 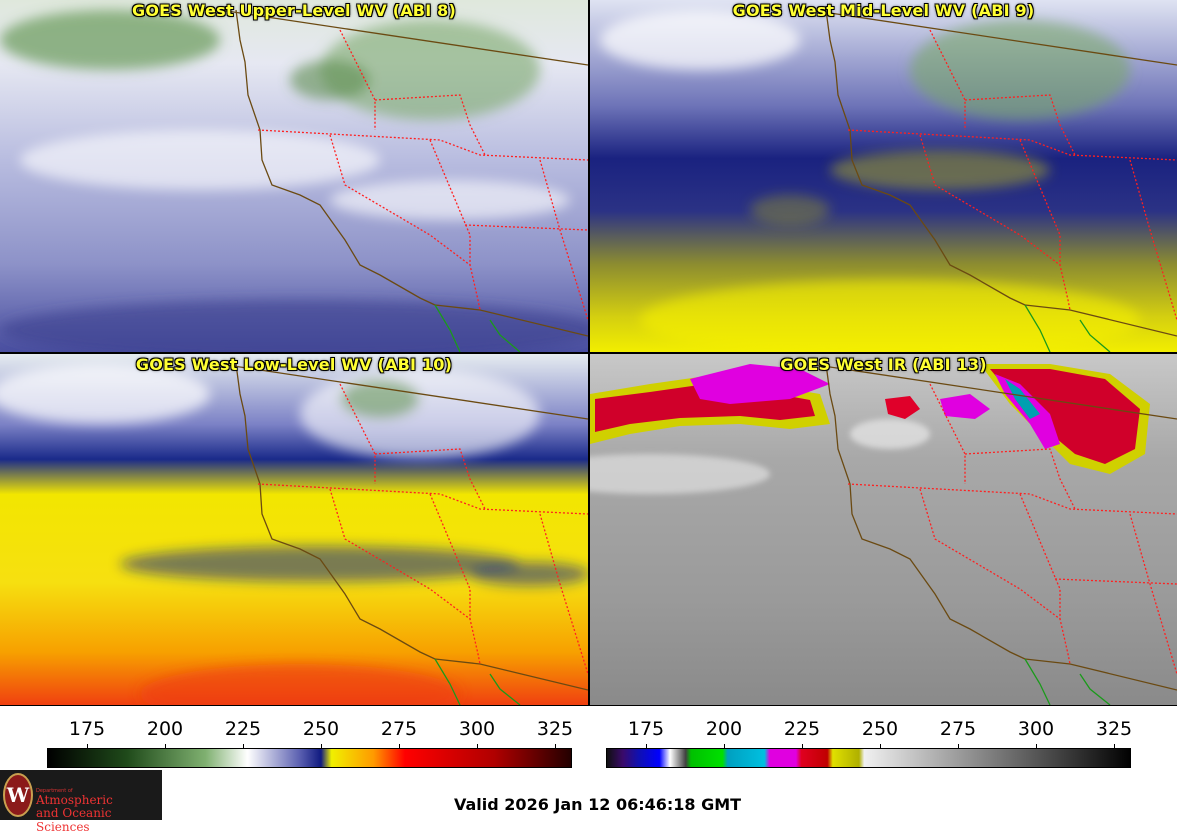 I want to click on ir-tick-label: 200, so click(x=724, y=729).